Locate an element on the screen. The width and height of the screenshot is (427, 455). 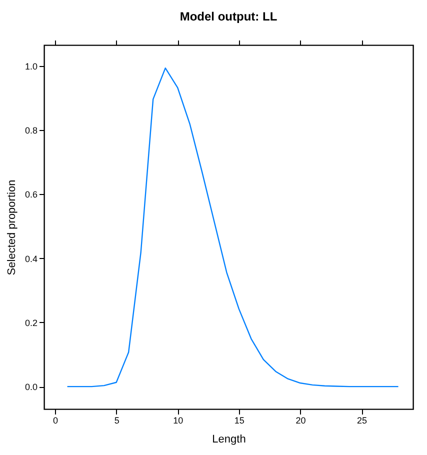
y-tick-label: 0.2 is located at coordinates (31, 323).